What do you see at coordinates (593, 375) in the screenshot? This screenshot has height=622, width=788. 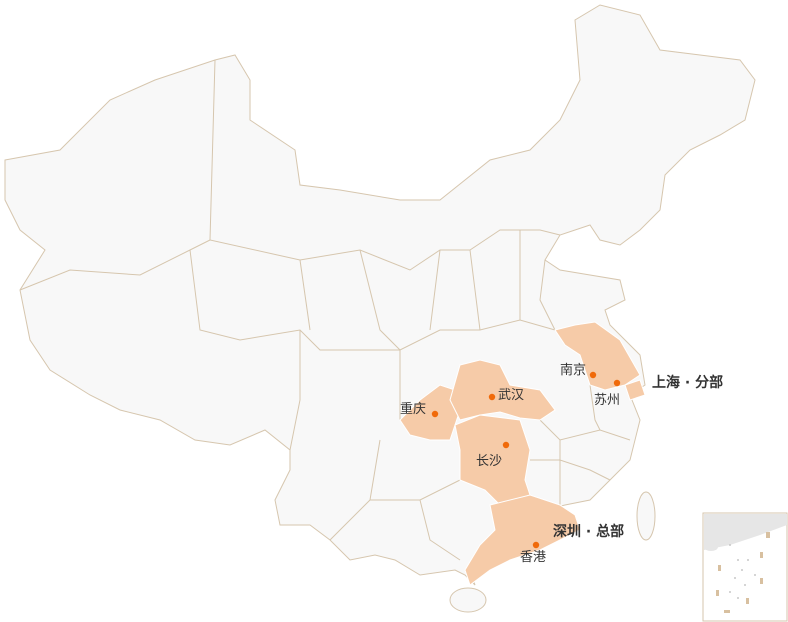 I see `city-dot-nanjing` at bounding box center [593, 375].